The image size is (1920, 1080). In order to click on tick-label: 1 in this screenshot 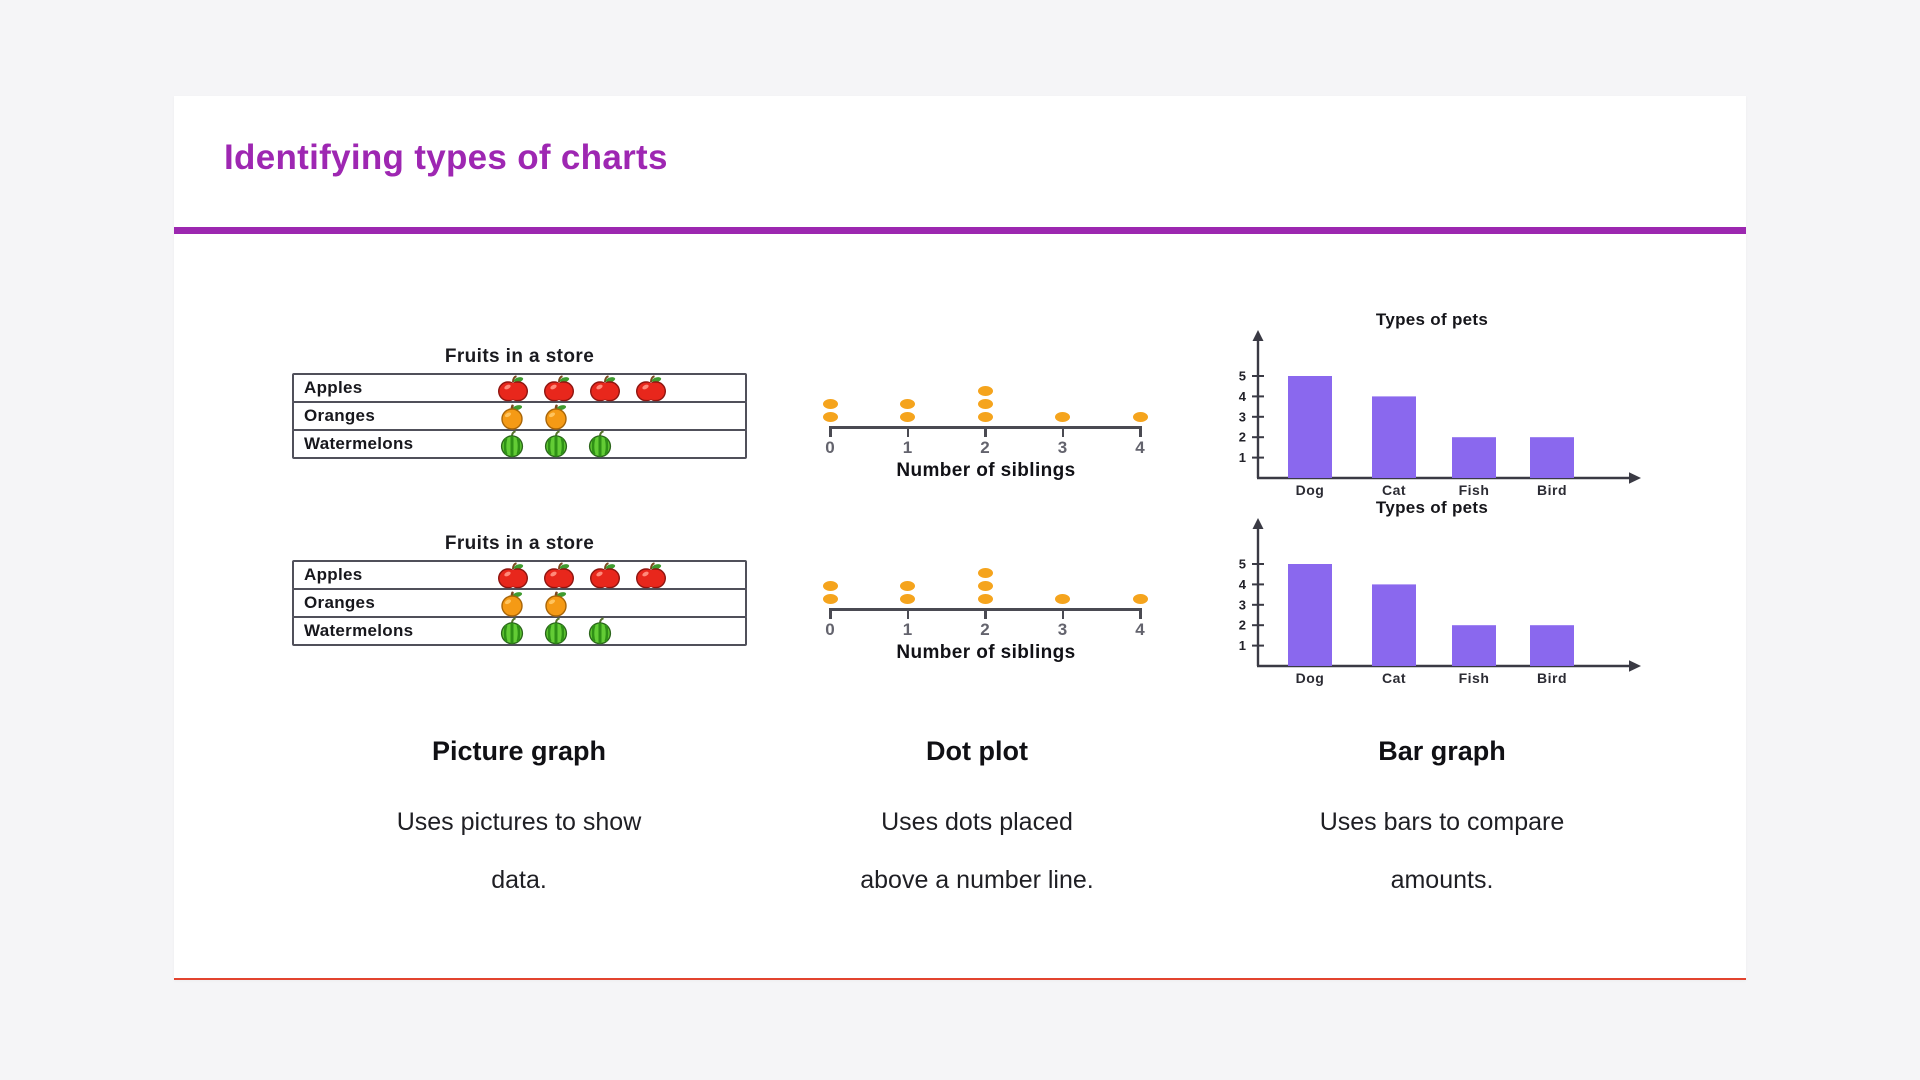, I will do `click(907, 629)`.